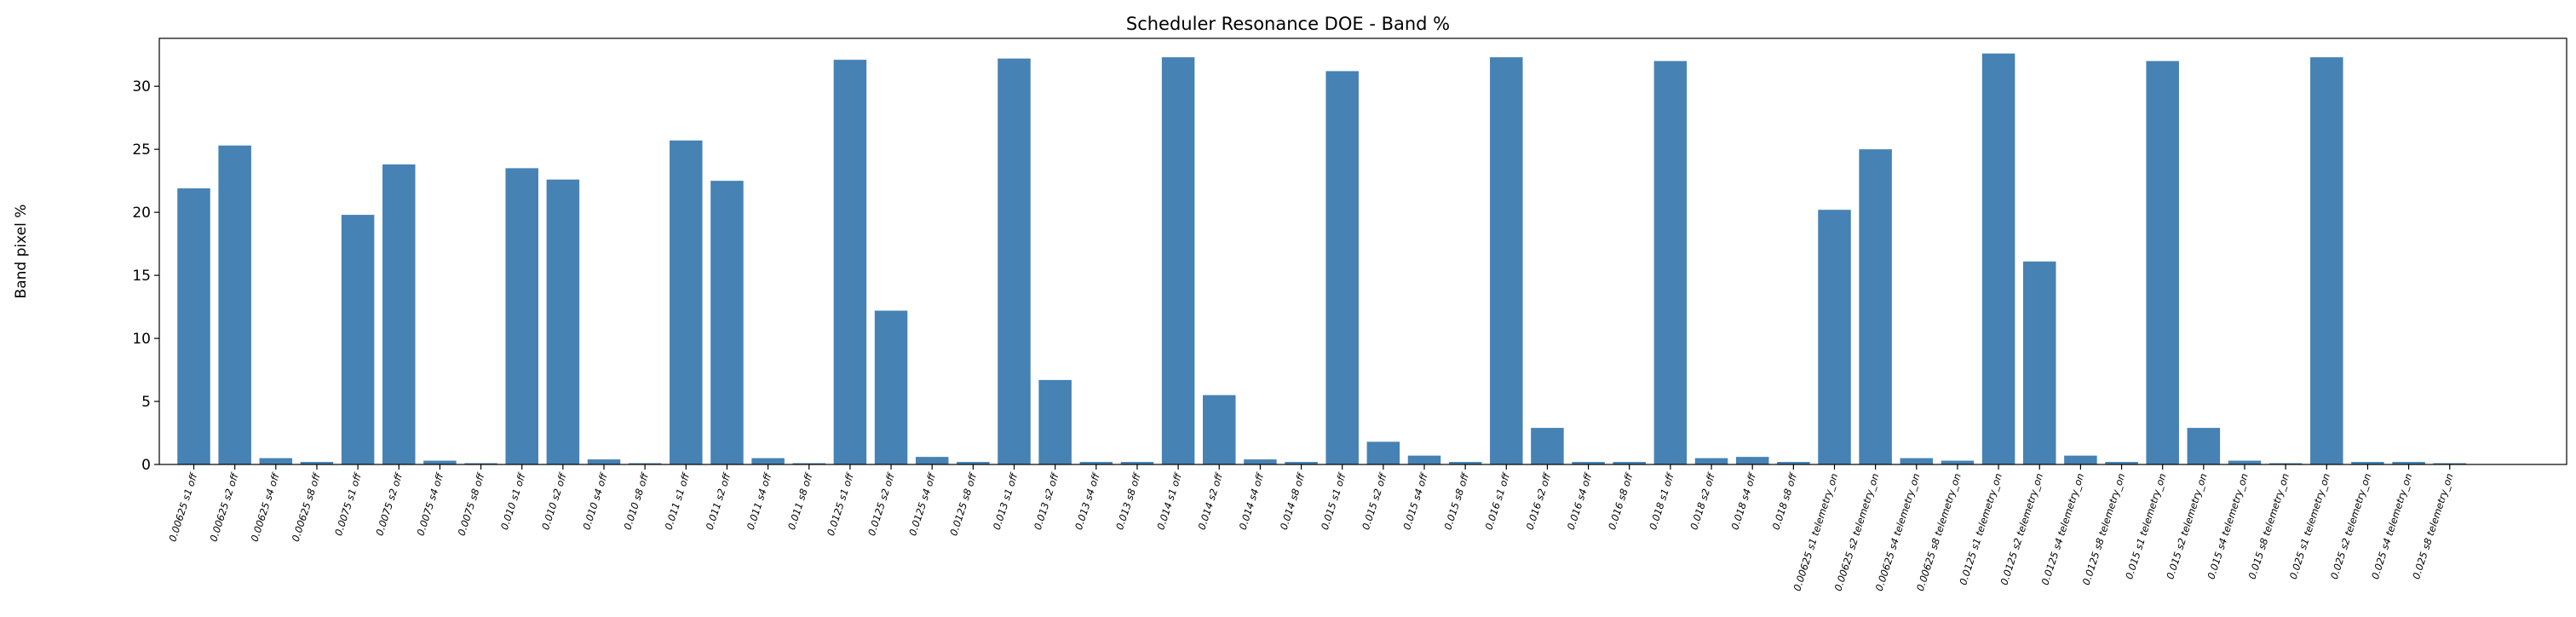 The image size is (2576, 617). Describe the element at coordinates (224, 506) in the screenshot. I see `x-tick-label: 0.00625 s2 off` at that location.